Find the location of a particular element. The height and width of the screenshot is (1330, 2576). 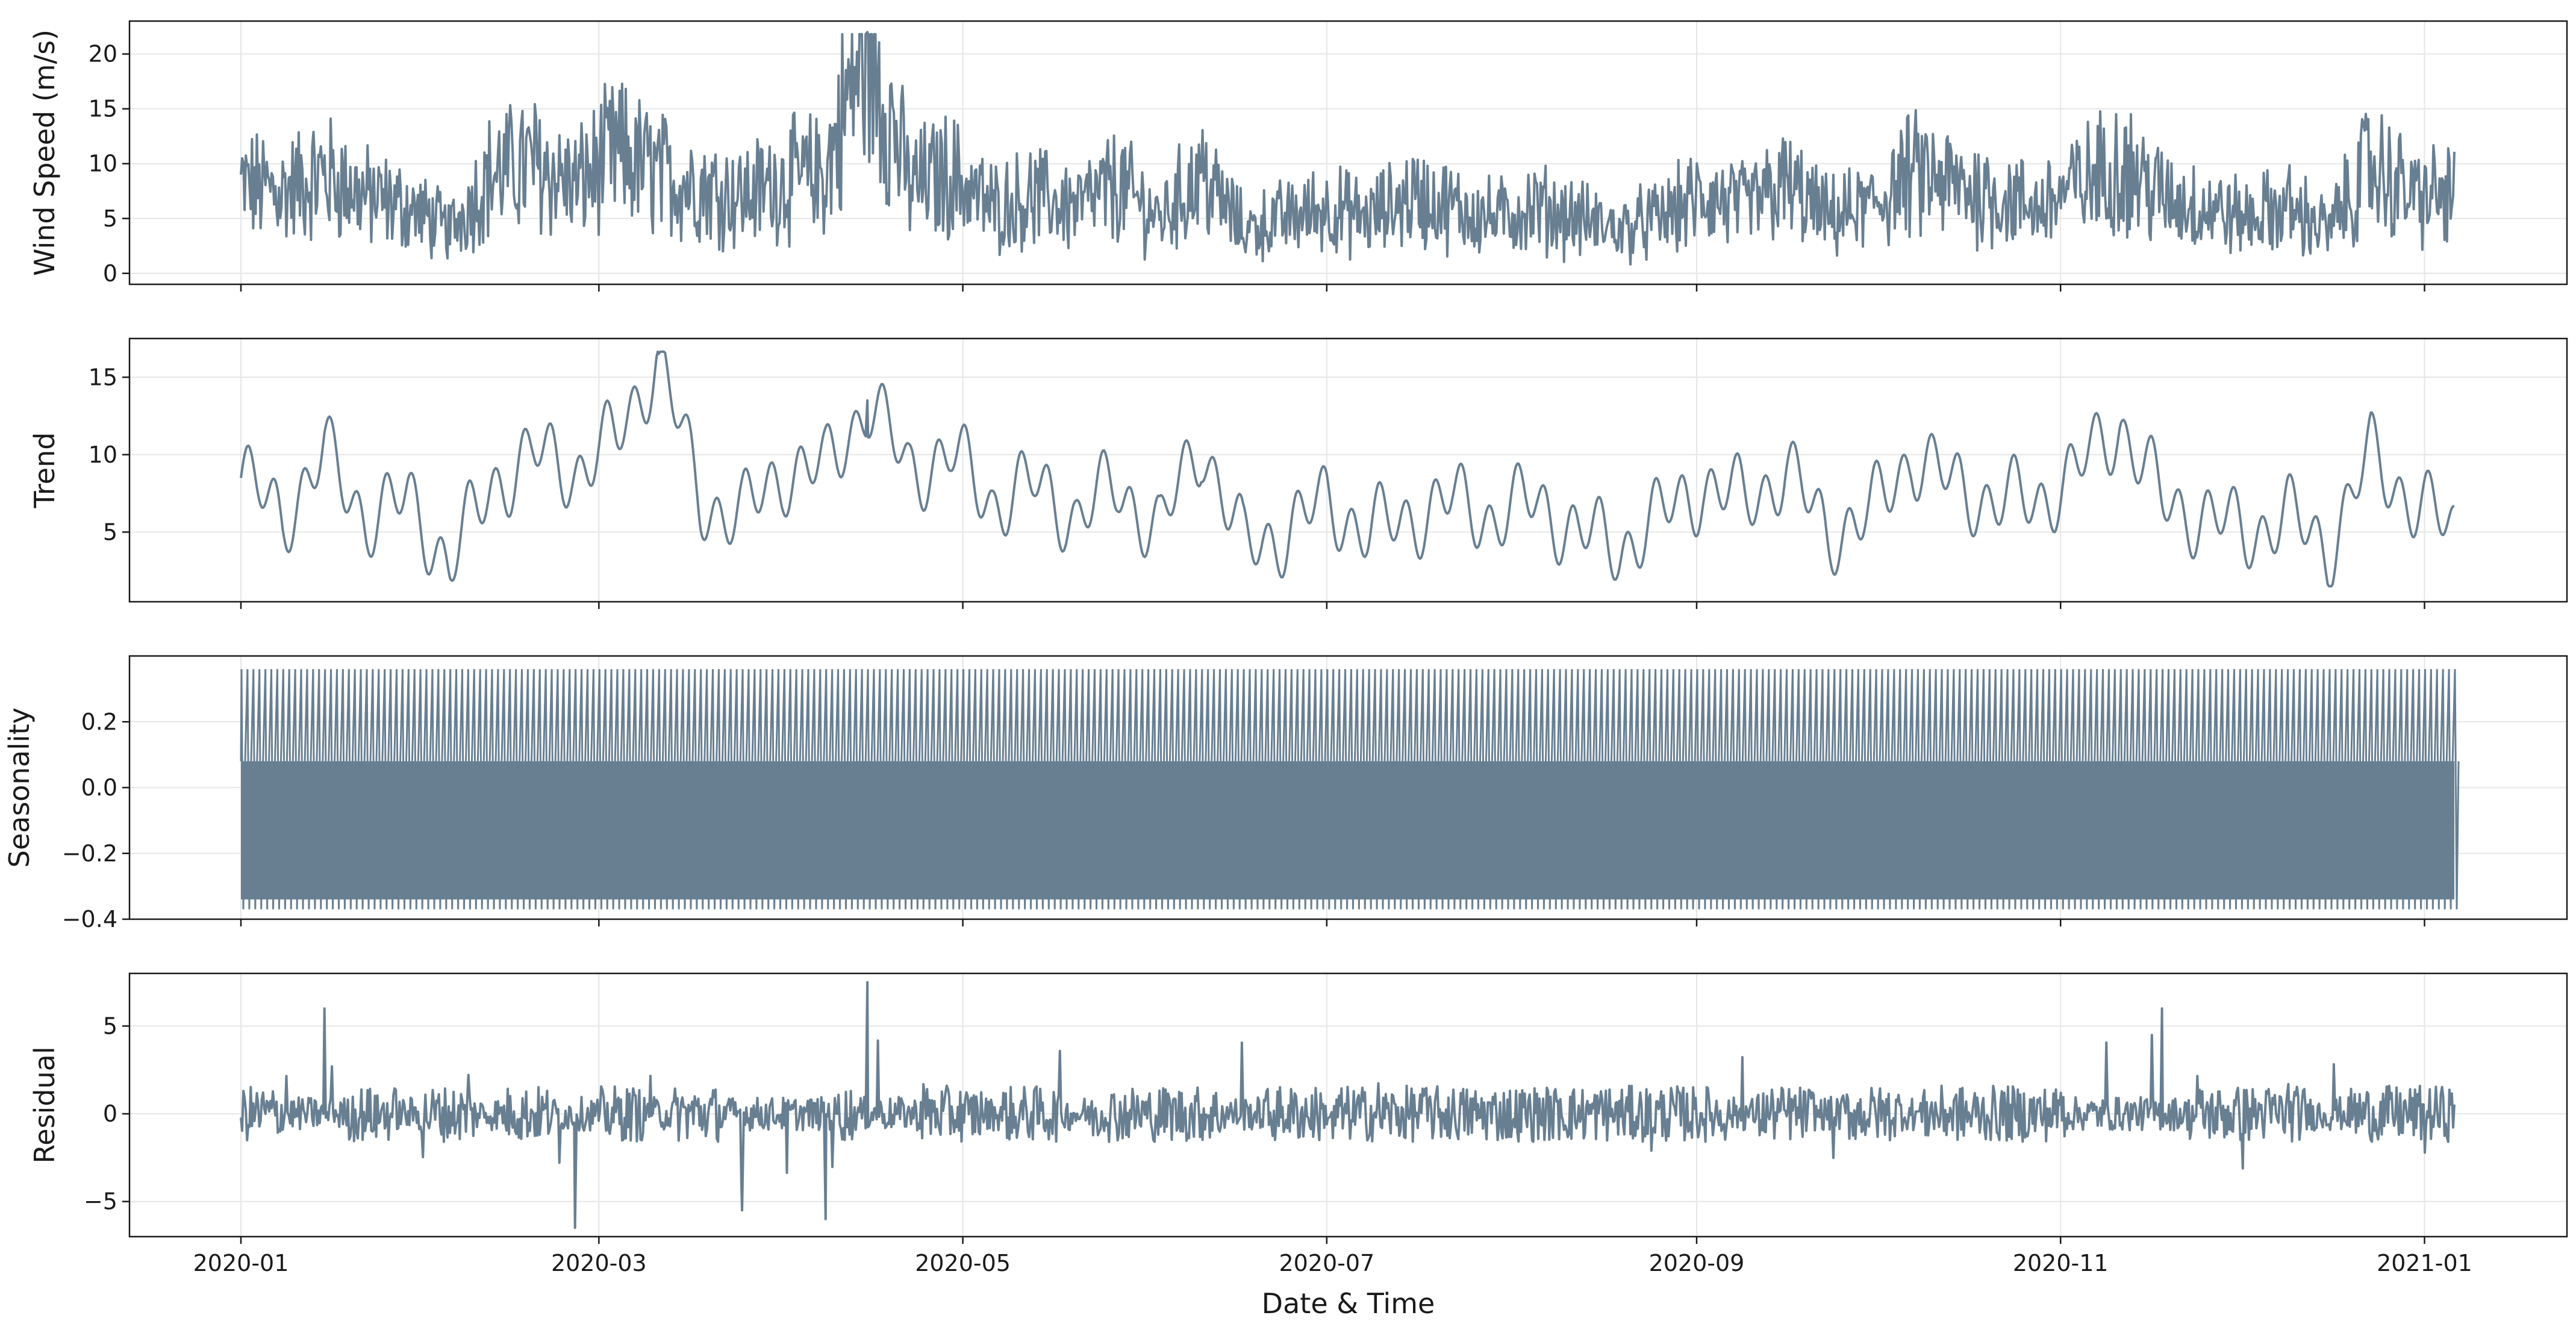

y-axis-label: Seasonality is located at coordinates (19, 788).